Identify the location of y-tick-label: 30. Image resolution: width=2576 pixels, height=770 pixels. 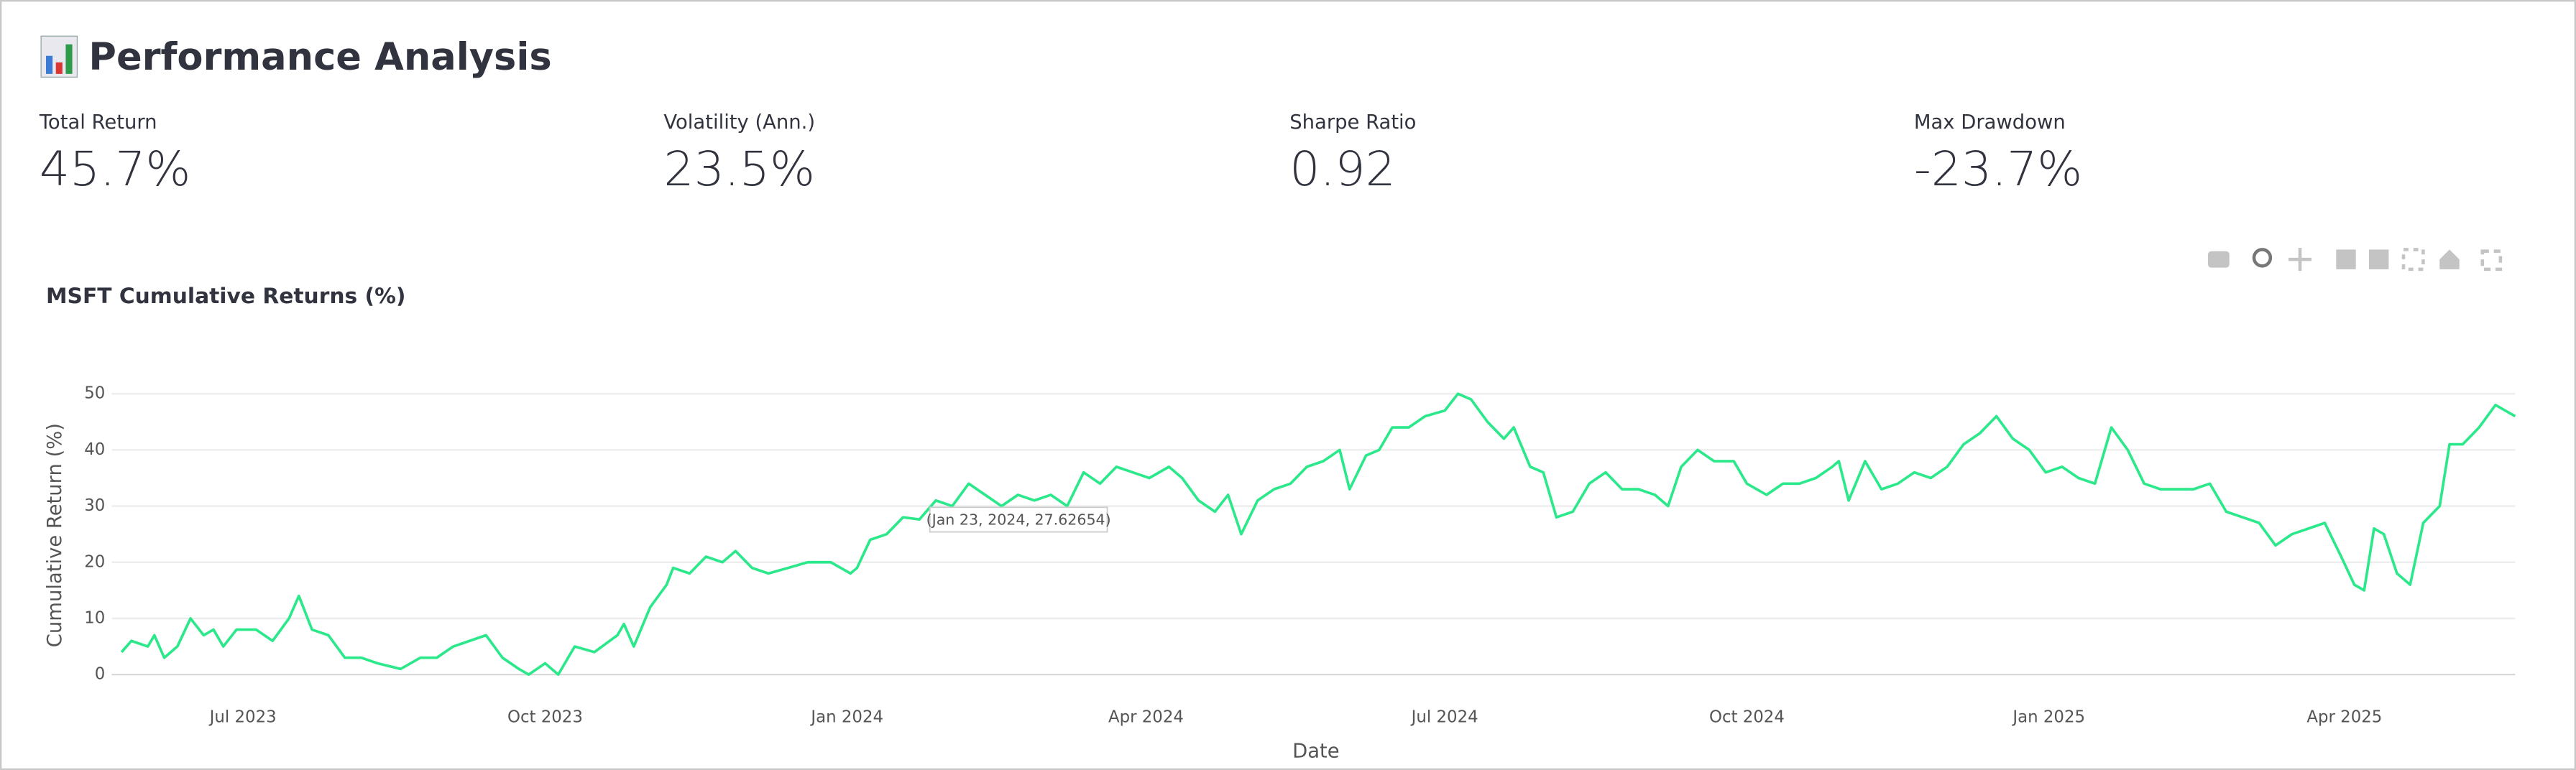
(94, 505).